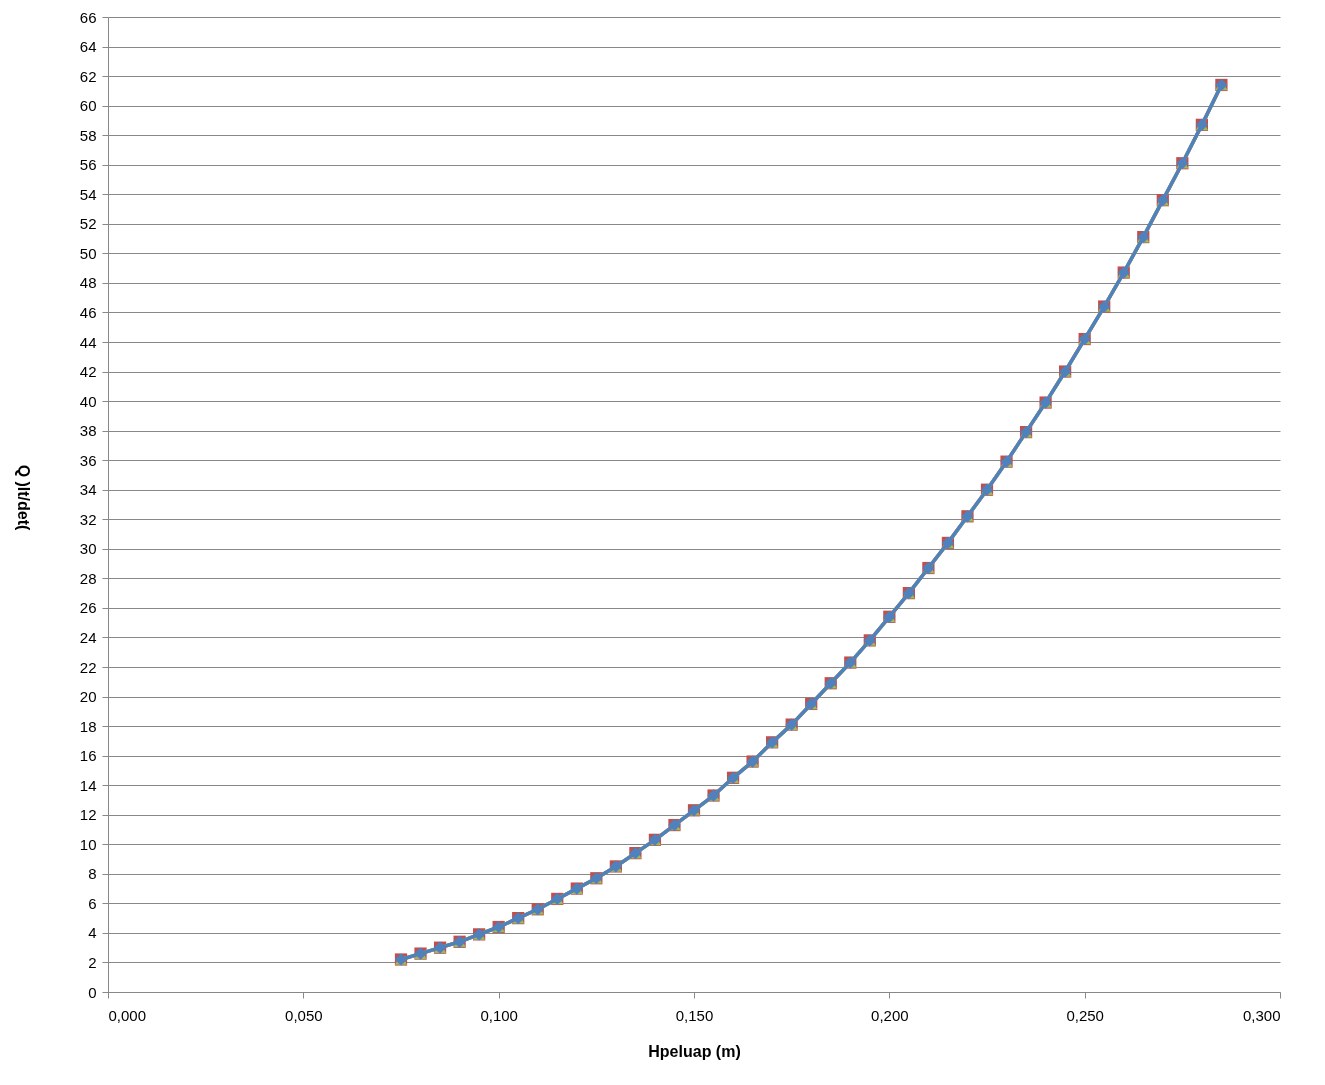  Describe the element at coordinates (88, 224) in the screenshot. I see `y-tick-label: 52` at that location.